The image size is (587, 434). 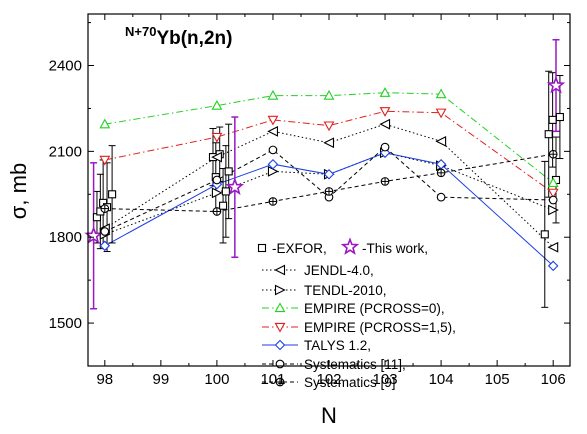 I want to click on x-tick-label: 98, so click(x=104, y=379).